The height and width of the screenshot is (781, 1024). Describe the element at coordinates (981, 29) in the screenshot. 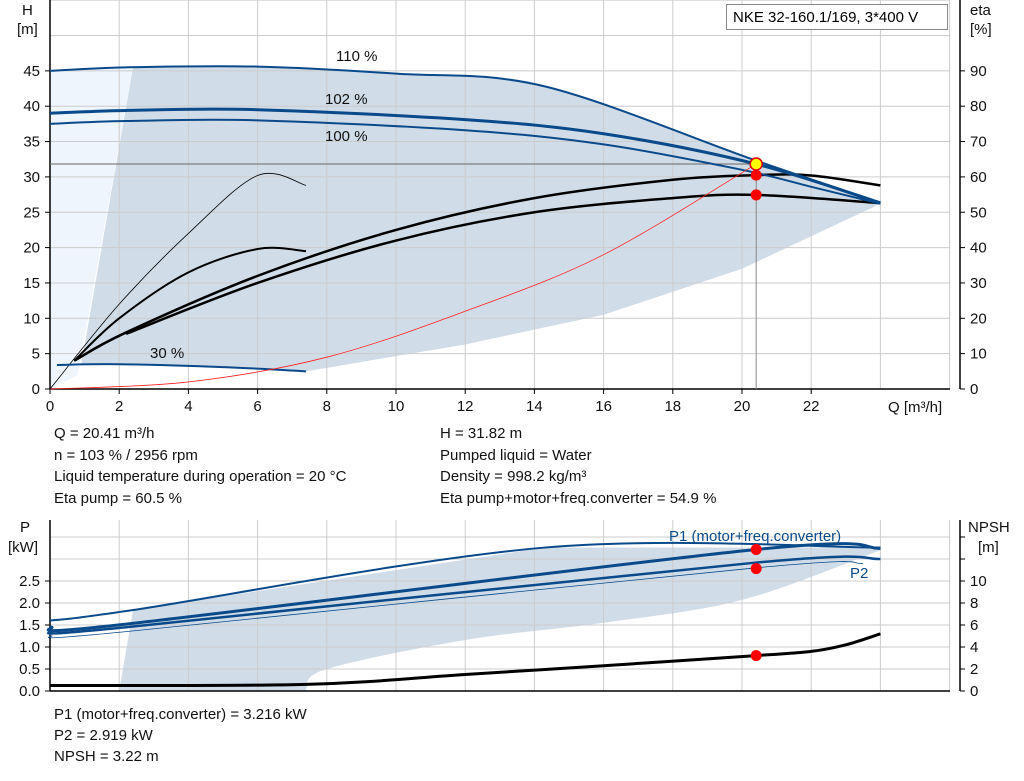

I see `y2-axis-unit: [%]` at that location.